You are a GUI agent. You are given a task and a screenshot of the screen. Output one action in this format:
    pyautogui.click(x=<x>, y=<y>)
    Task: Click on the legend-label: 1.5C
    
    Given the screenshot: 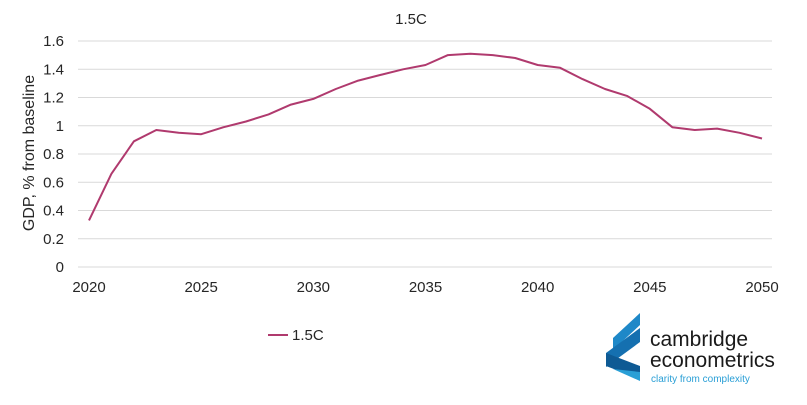 What is the action you would take?
    pyautogui.click(x=308, y=335)
    